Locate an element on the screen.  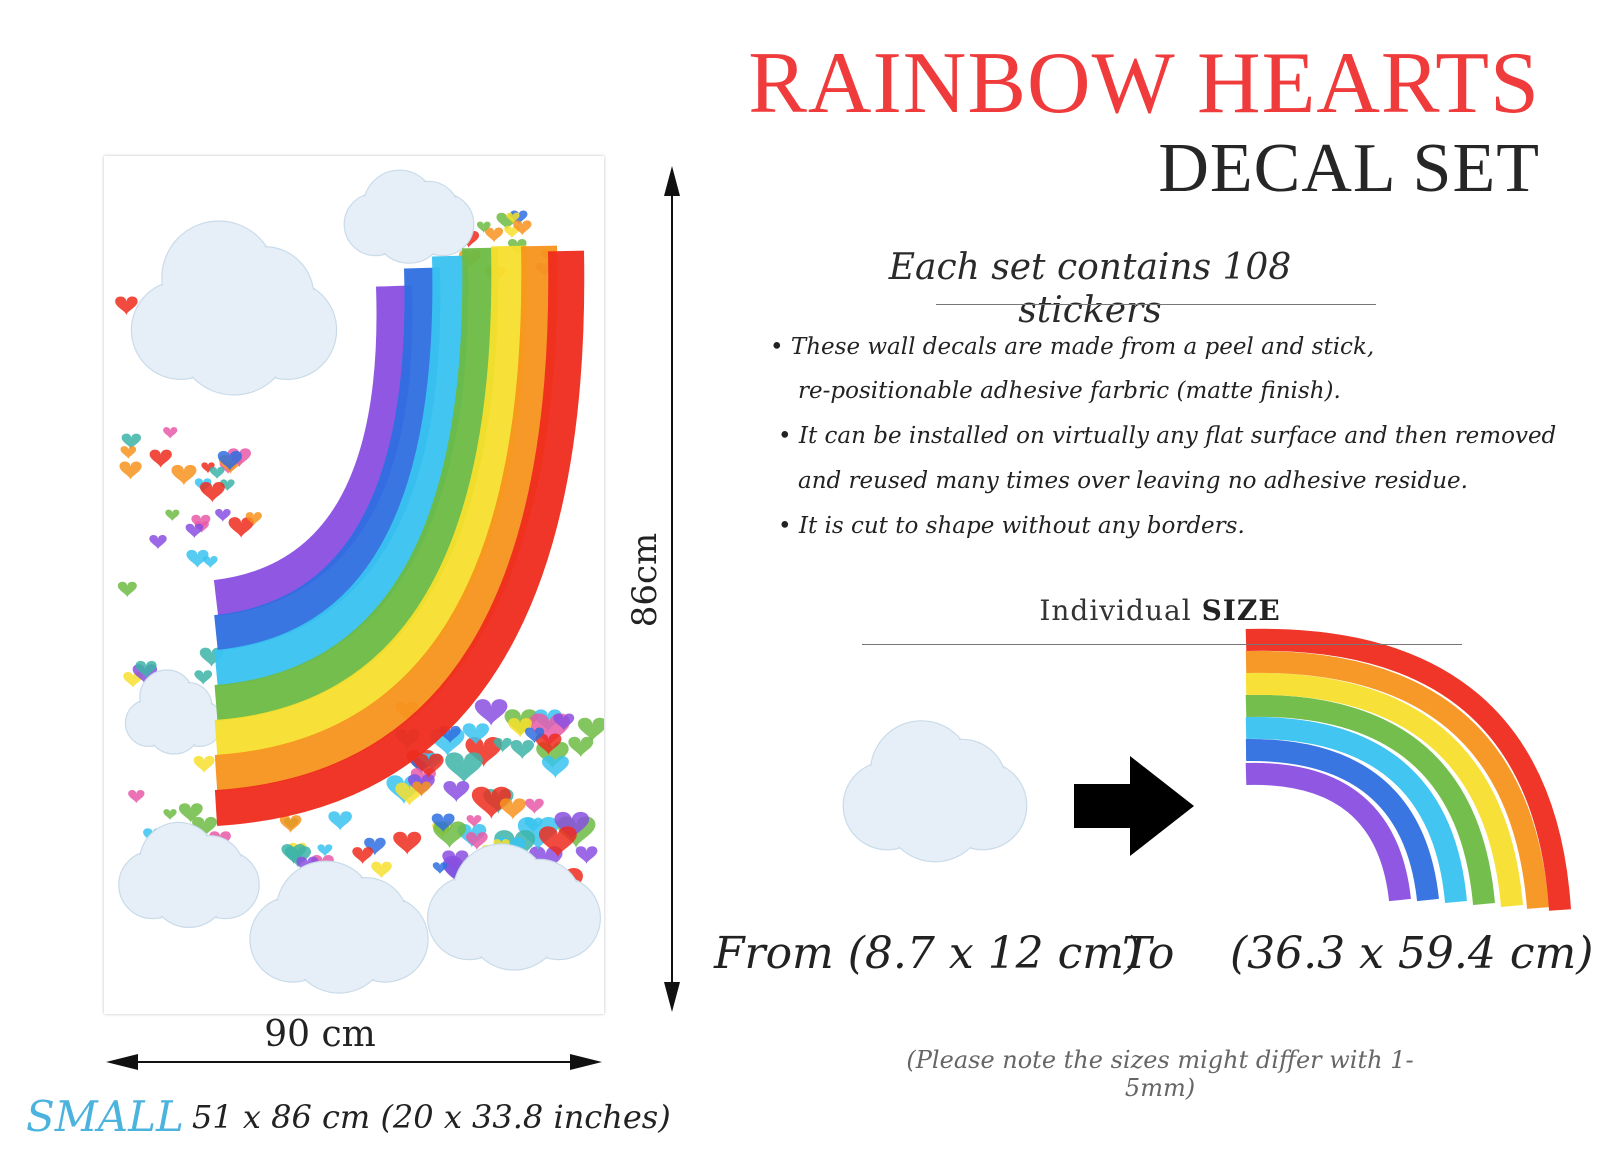
size-name: SMALL is located at coordinates (105, 1116).